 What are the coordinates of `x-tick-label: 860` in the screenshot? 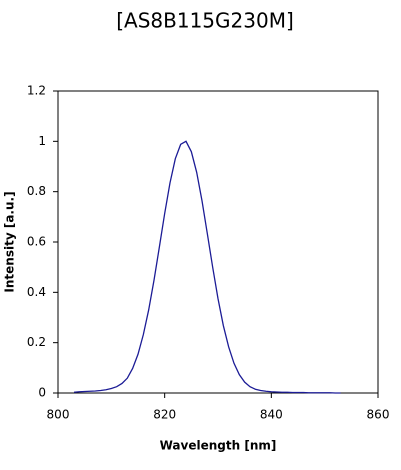 It's located at (378, 415).